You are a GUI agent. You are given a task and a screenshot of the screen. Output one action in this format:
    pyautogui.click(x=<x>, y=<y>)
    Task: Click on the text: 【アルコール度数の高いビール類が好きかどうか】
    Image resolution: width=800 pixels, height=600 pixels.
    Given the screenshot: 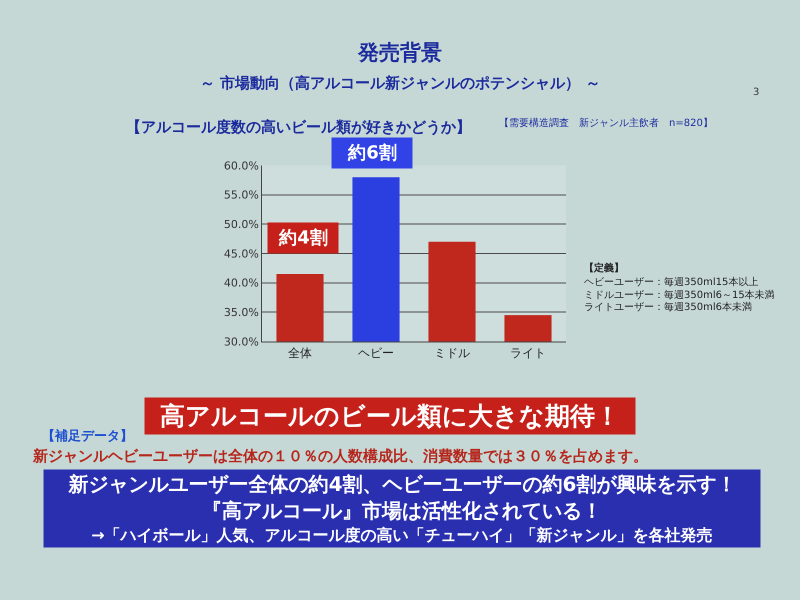 What is the action you would take?
    pyautogui.click(x=298, y=127)
    